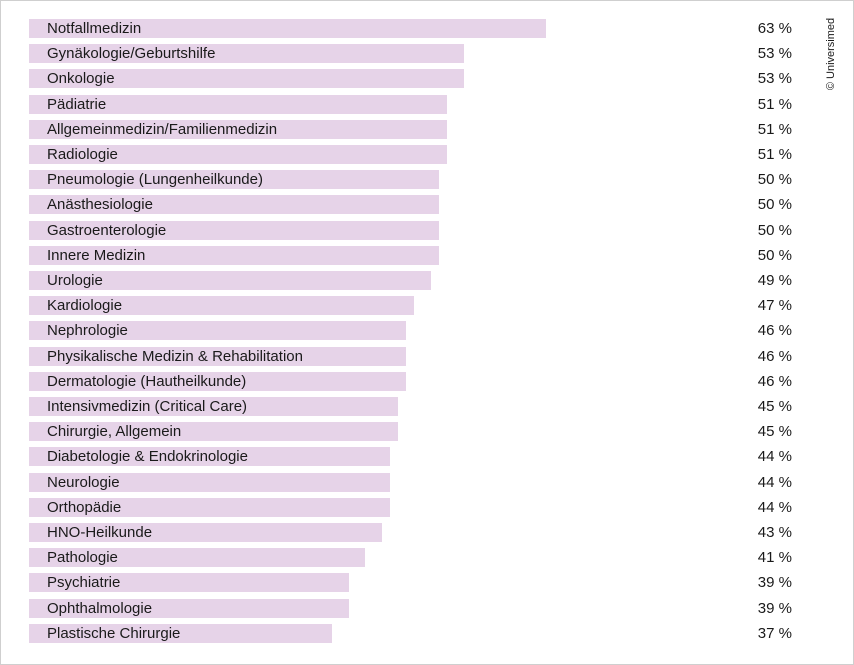 Image resolution: width=854 pixels, height=665 pixels. Describe the element at coordinates (831, 54) in the screenshot. I see `copyright-text: © Universimed` at that location.